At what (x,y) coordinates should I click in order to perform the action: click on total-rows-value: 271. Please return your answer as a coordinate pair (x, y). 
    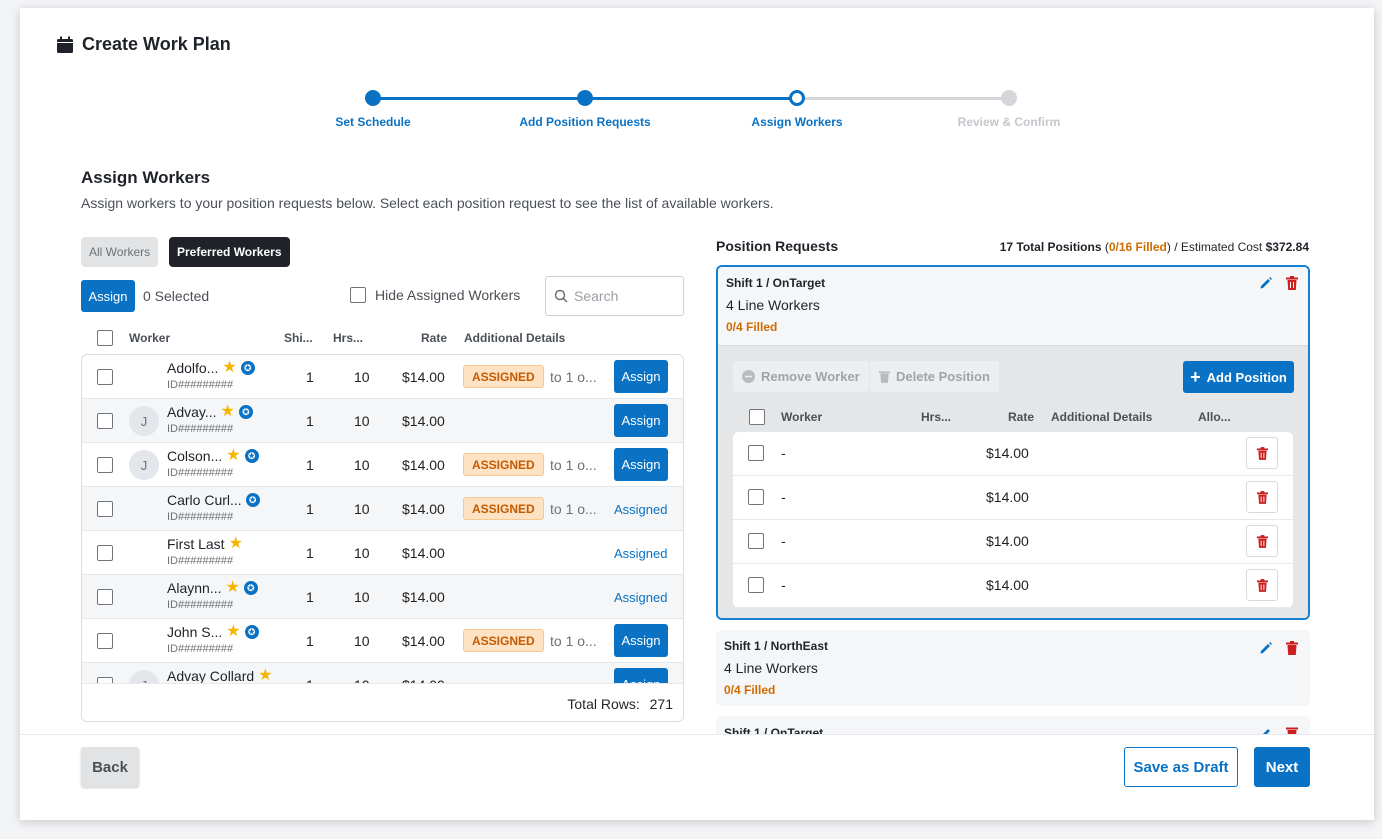
    Looking at the image, I should click on (661, 704).